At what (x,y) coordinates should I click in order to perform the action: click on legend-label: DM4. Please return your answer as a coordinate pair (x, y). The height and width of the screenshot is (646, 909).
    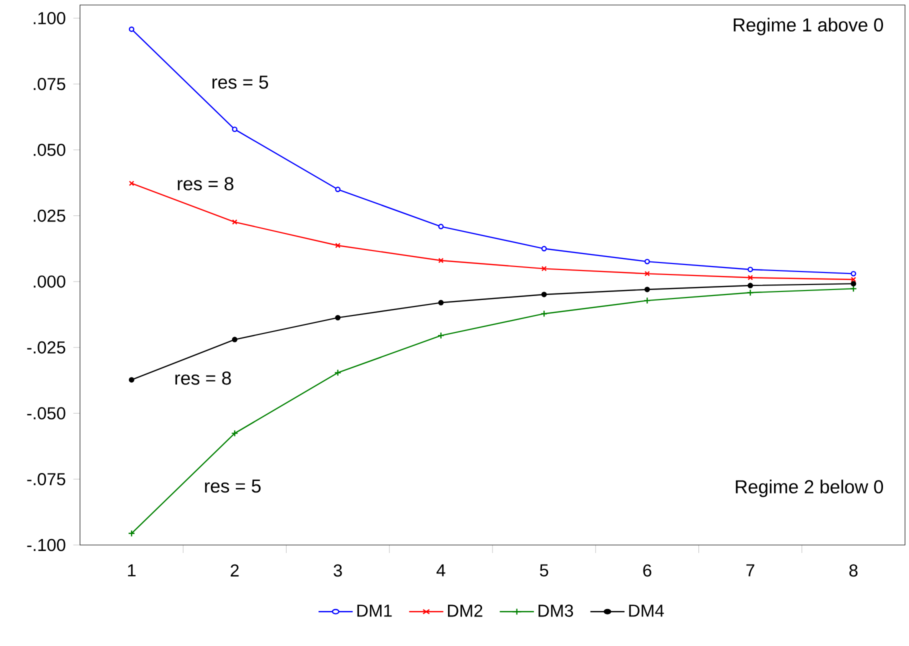
    Looking at the image, I should click on (646, 610).